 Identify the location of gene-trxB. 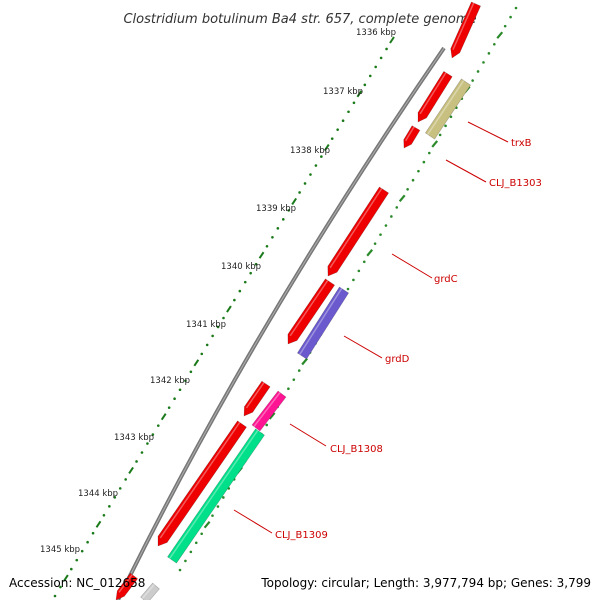
(448, 109).